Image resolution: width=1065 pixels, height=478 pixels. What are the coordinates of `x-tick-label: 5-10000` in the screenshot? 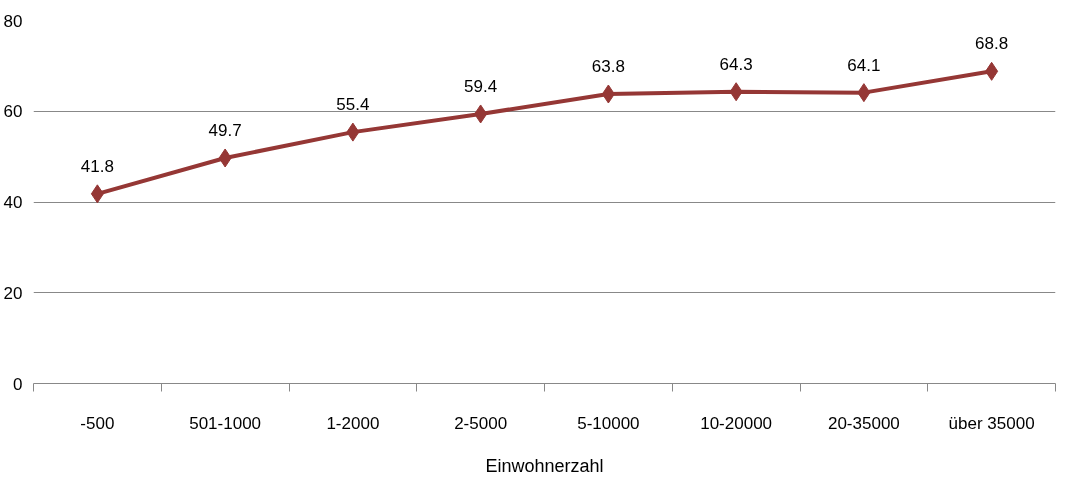 It's located at (608, 423).